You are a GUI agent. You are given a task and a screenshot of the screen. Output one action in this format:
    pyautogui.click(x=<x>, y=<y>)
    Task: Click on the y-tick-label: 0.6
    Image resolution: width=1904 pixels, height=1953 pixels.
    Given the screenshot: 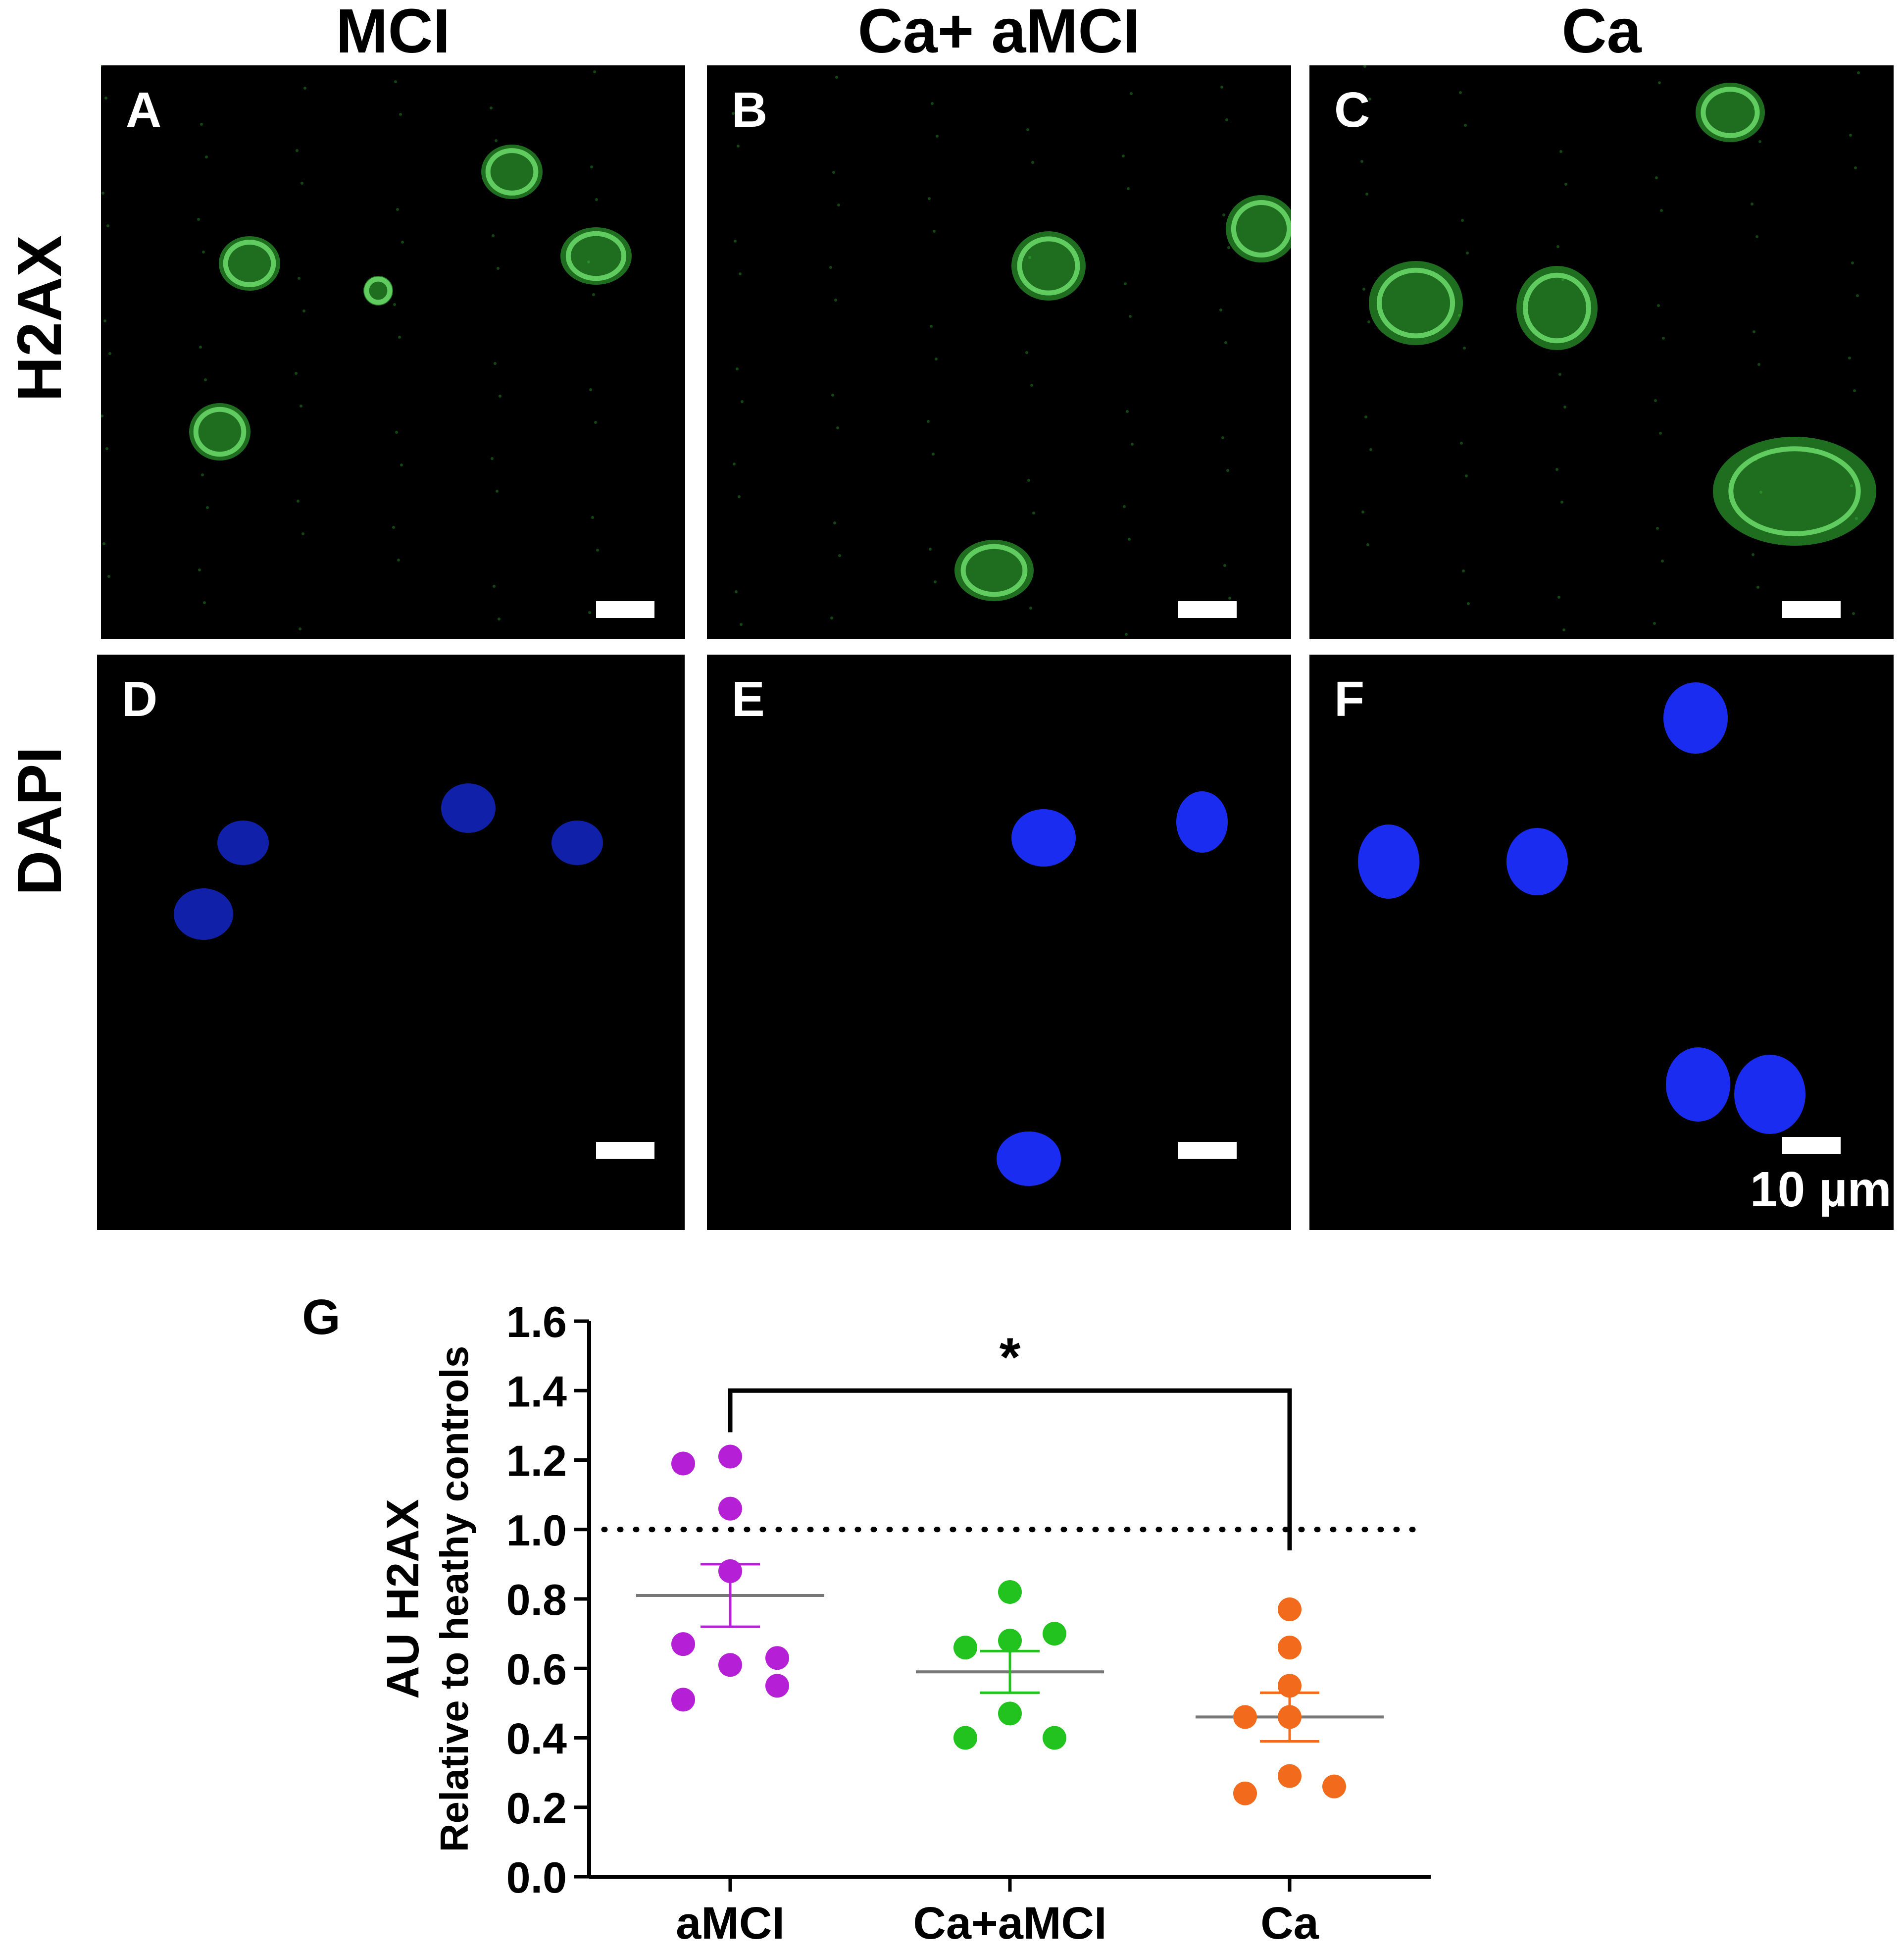 What is the action you would take?
    pyautogui.click(x=536, y=1669)
    